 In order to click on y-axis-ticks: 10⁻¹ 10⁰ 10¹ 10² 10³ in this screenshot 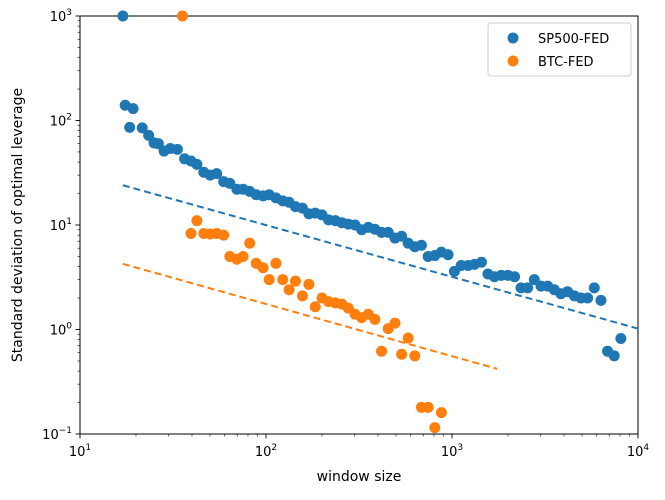, I will do `click(61, 225)`.